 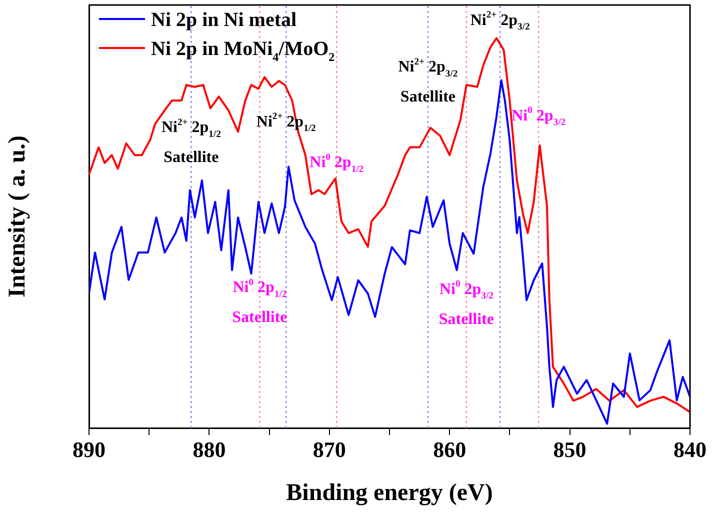 I want to click on x-tick-label: 860, so click(x=449, y=449).